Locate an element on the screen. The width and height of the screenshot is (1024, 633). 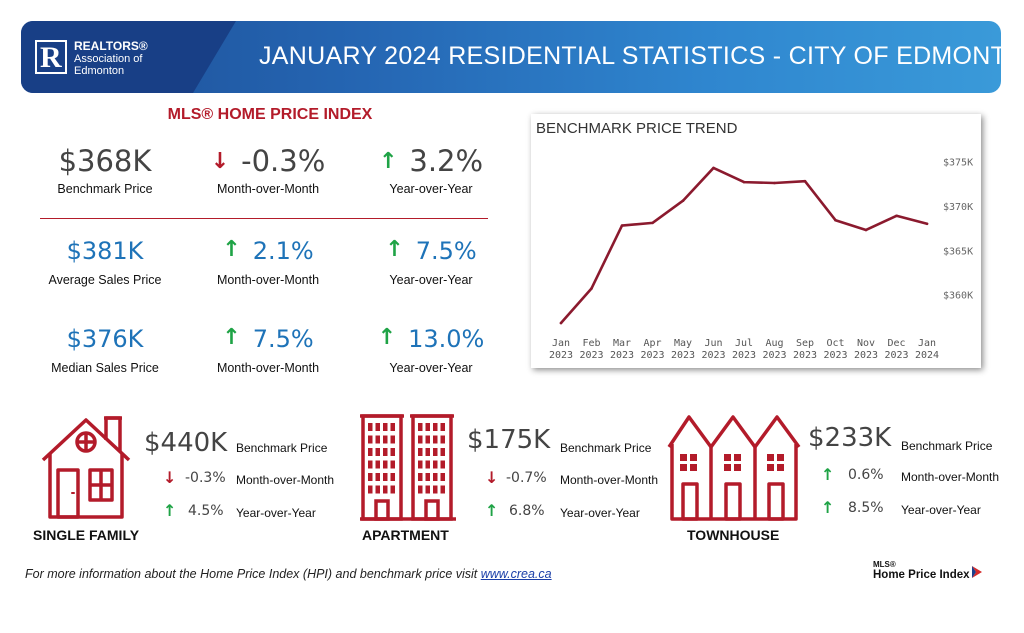
type-name-apartment: APARTMENT is located at coordinates (405, 535).